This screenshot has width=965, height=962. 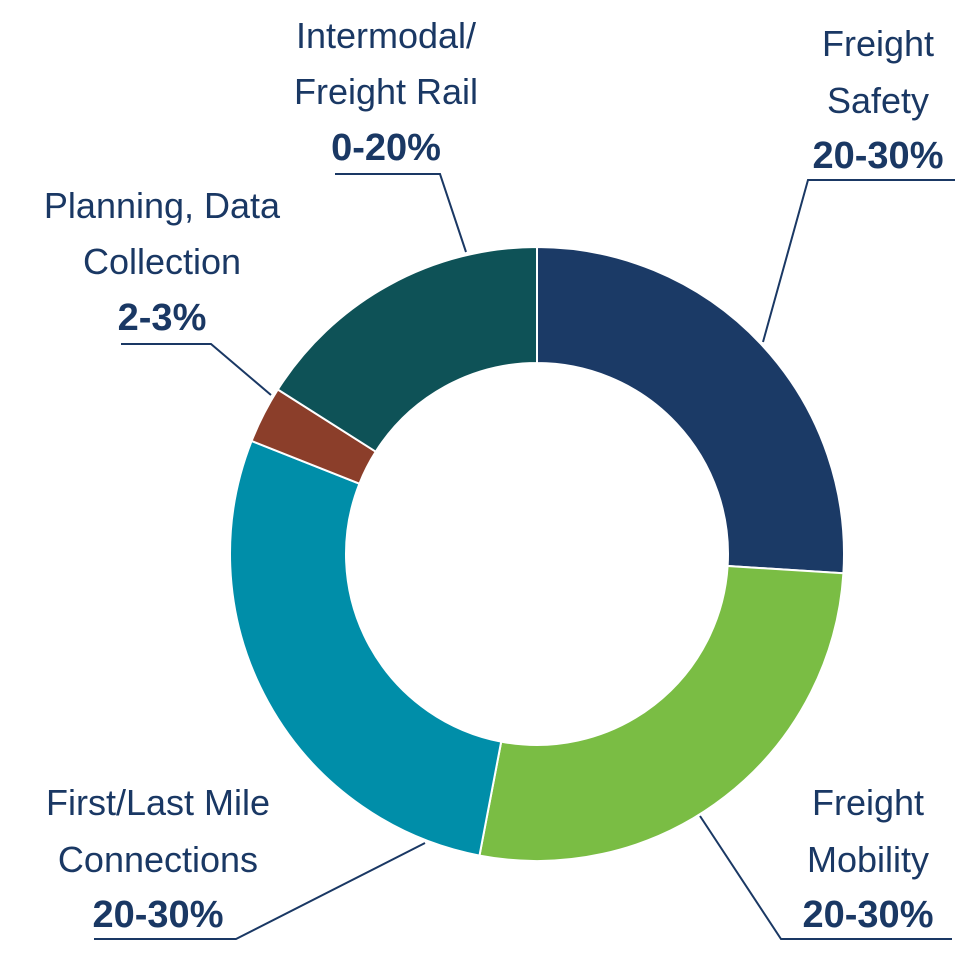 What do you see at coordinates (878, 156) in the screenshot?
I see `slice-value-label-0: 20-30%` at bounding box center [878, 156].